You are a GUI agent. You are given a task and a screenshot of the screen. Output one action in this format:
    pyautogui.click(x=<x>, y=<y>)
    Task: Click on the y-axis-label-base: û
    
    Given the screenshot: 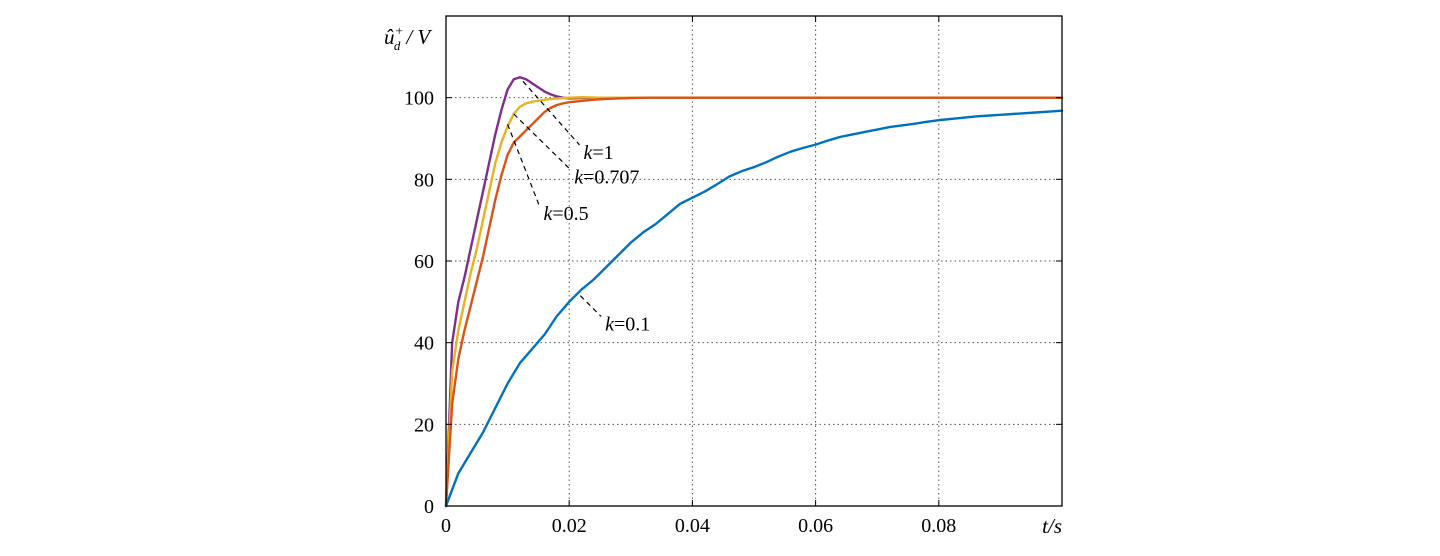 What is the action you would take?
    pyautogui.click(x=389, y=37)
    